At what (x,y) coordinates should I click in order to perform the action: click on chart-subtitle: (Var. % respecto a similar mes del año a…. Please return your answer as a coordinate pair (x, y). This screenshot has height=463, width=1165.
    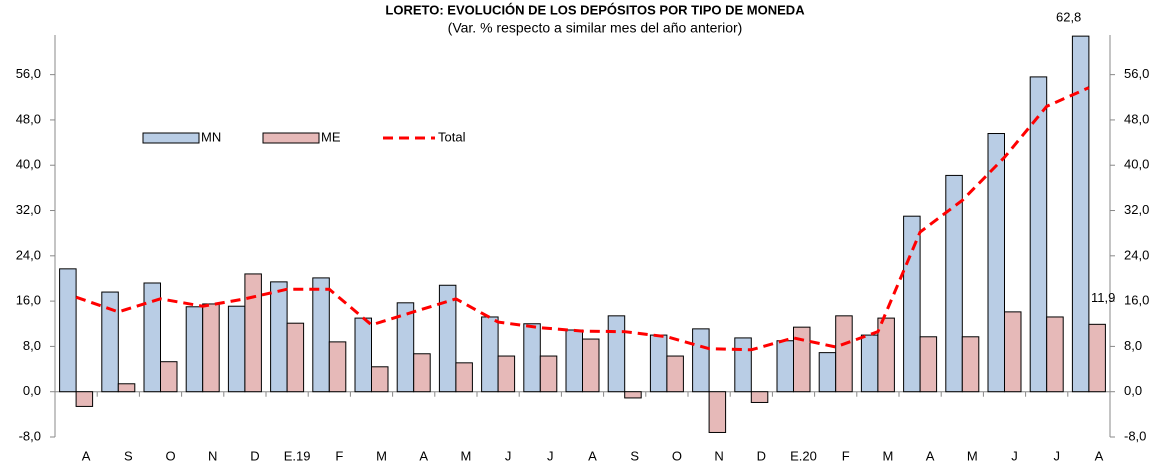
    Looking at the image, I should click on (595, 28).